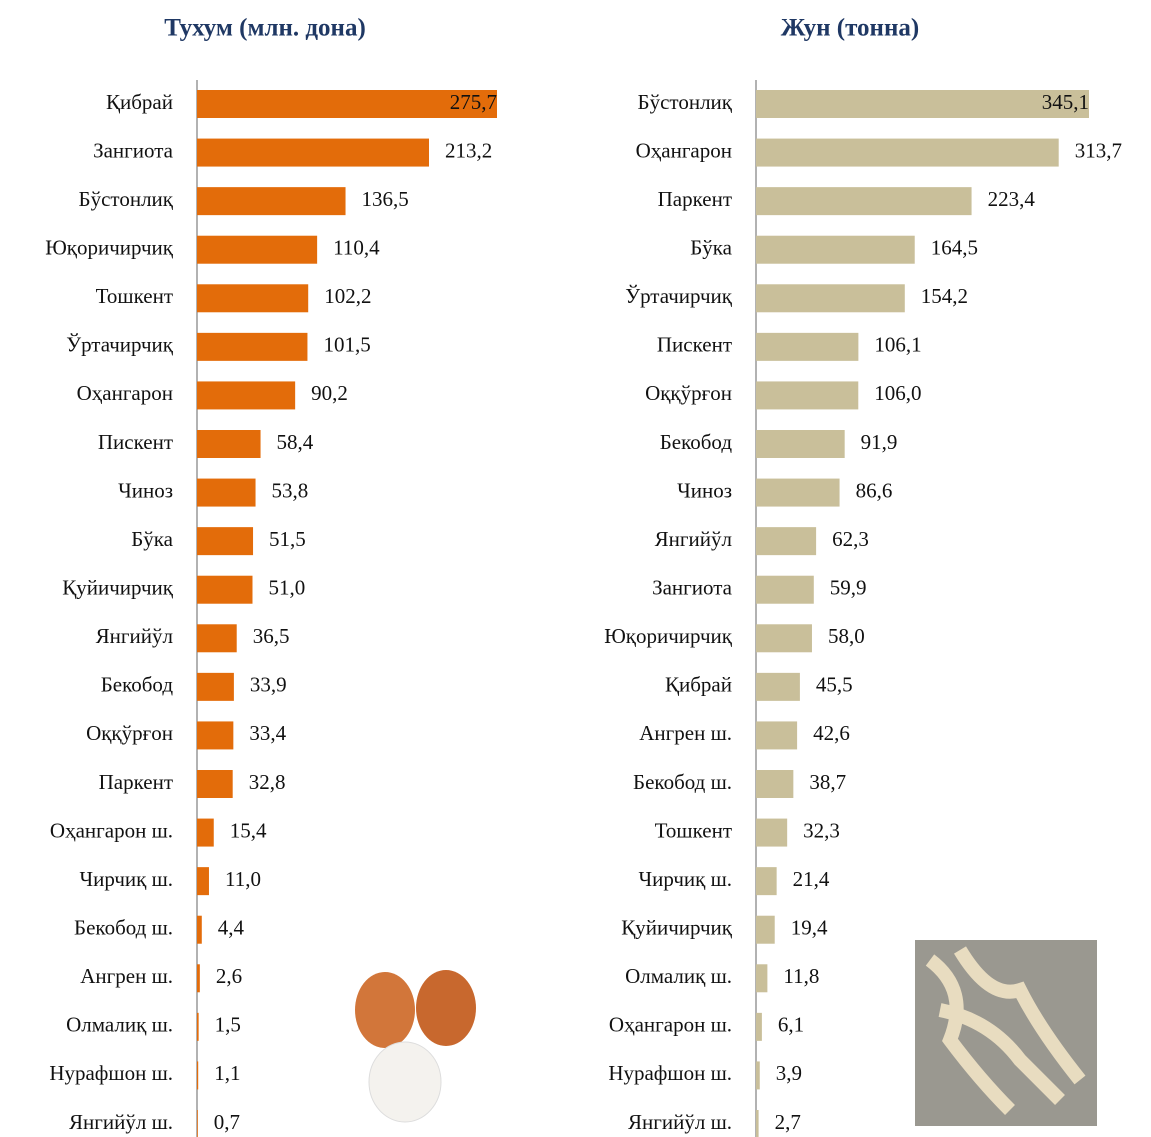  I want to click on value-label: 164,5, so click(954, 248).